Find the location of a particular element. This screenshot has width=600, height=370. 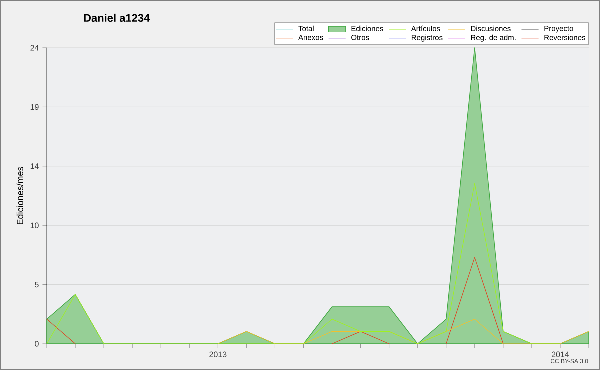

x-tick-label: 2014 is located at coordinates (561, 355).